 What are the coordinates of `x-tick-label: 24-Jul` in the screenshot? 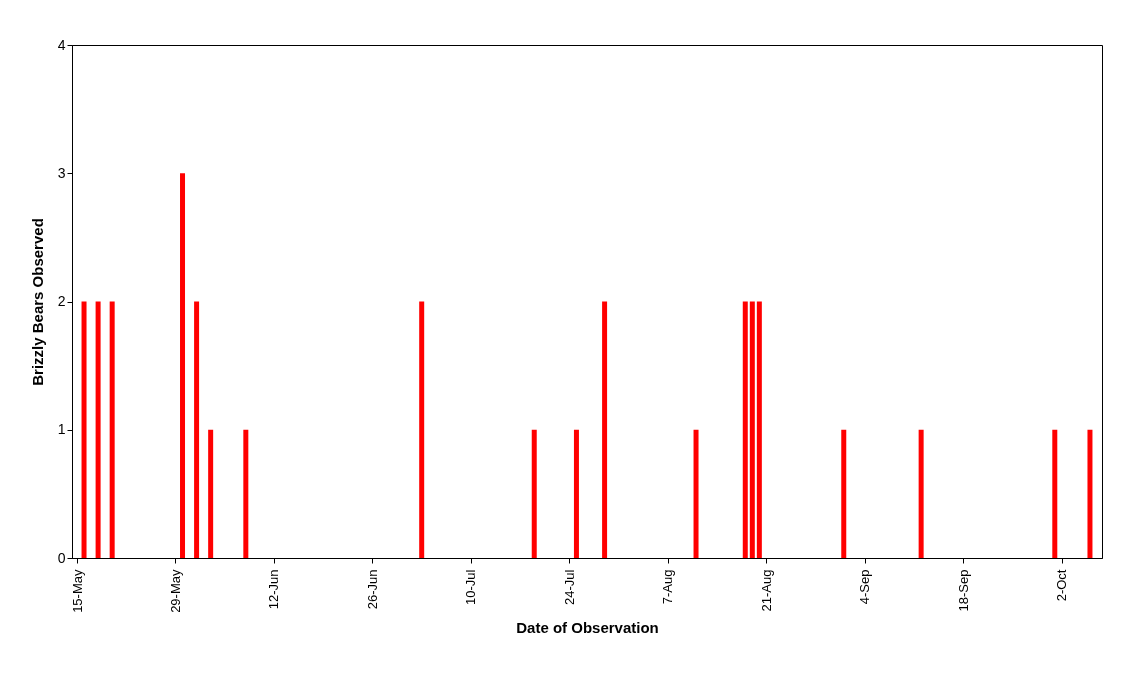 It's located at (569, 587).